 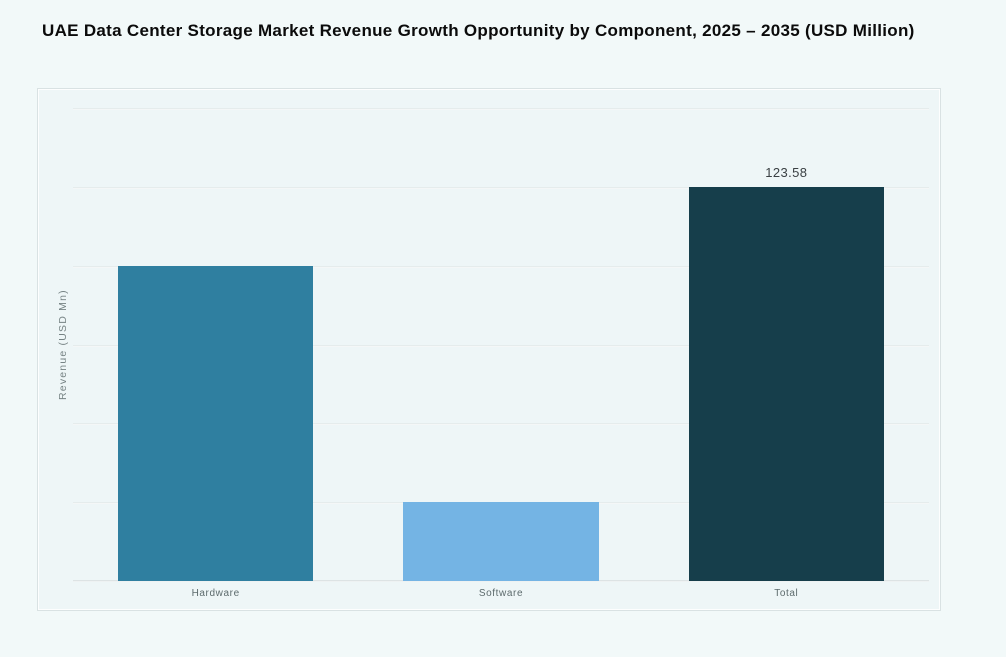 I want to click on bar-total, so click(x=786, y=383).